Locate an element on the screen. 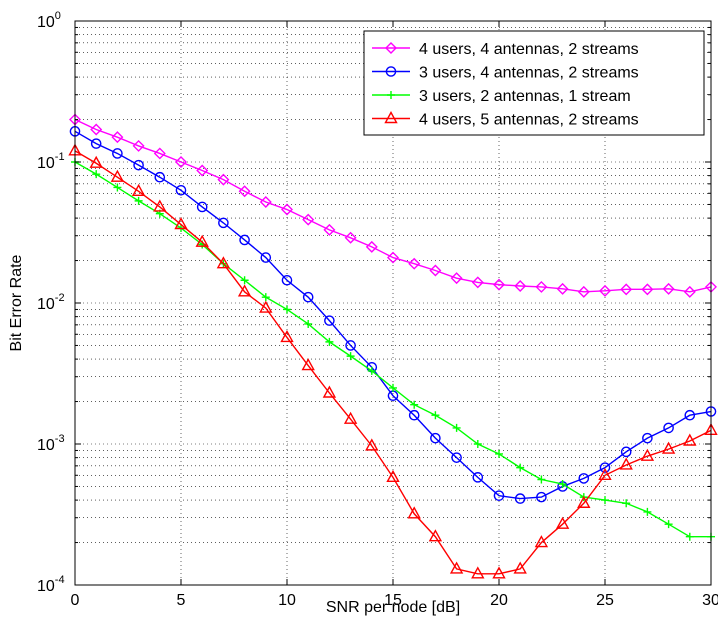 This screenshot has width=718, height=628. legend-label: 3 users, 2 antennas, 1 stream is located at coordinates (525, 96).